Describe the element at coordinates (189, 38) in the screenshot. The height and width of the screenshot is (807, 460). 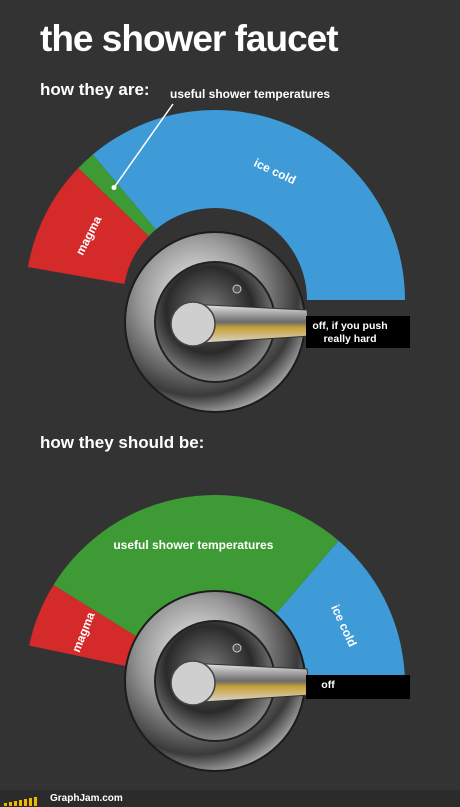
I see `page-title: the shower faucet` at that location.